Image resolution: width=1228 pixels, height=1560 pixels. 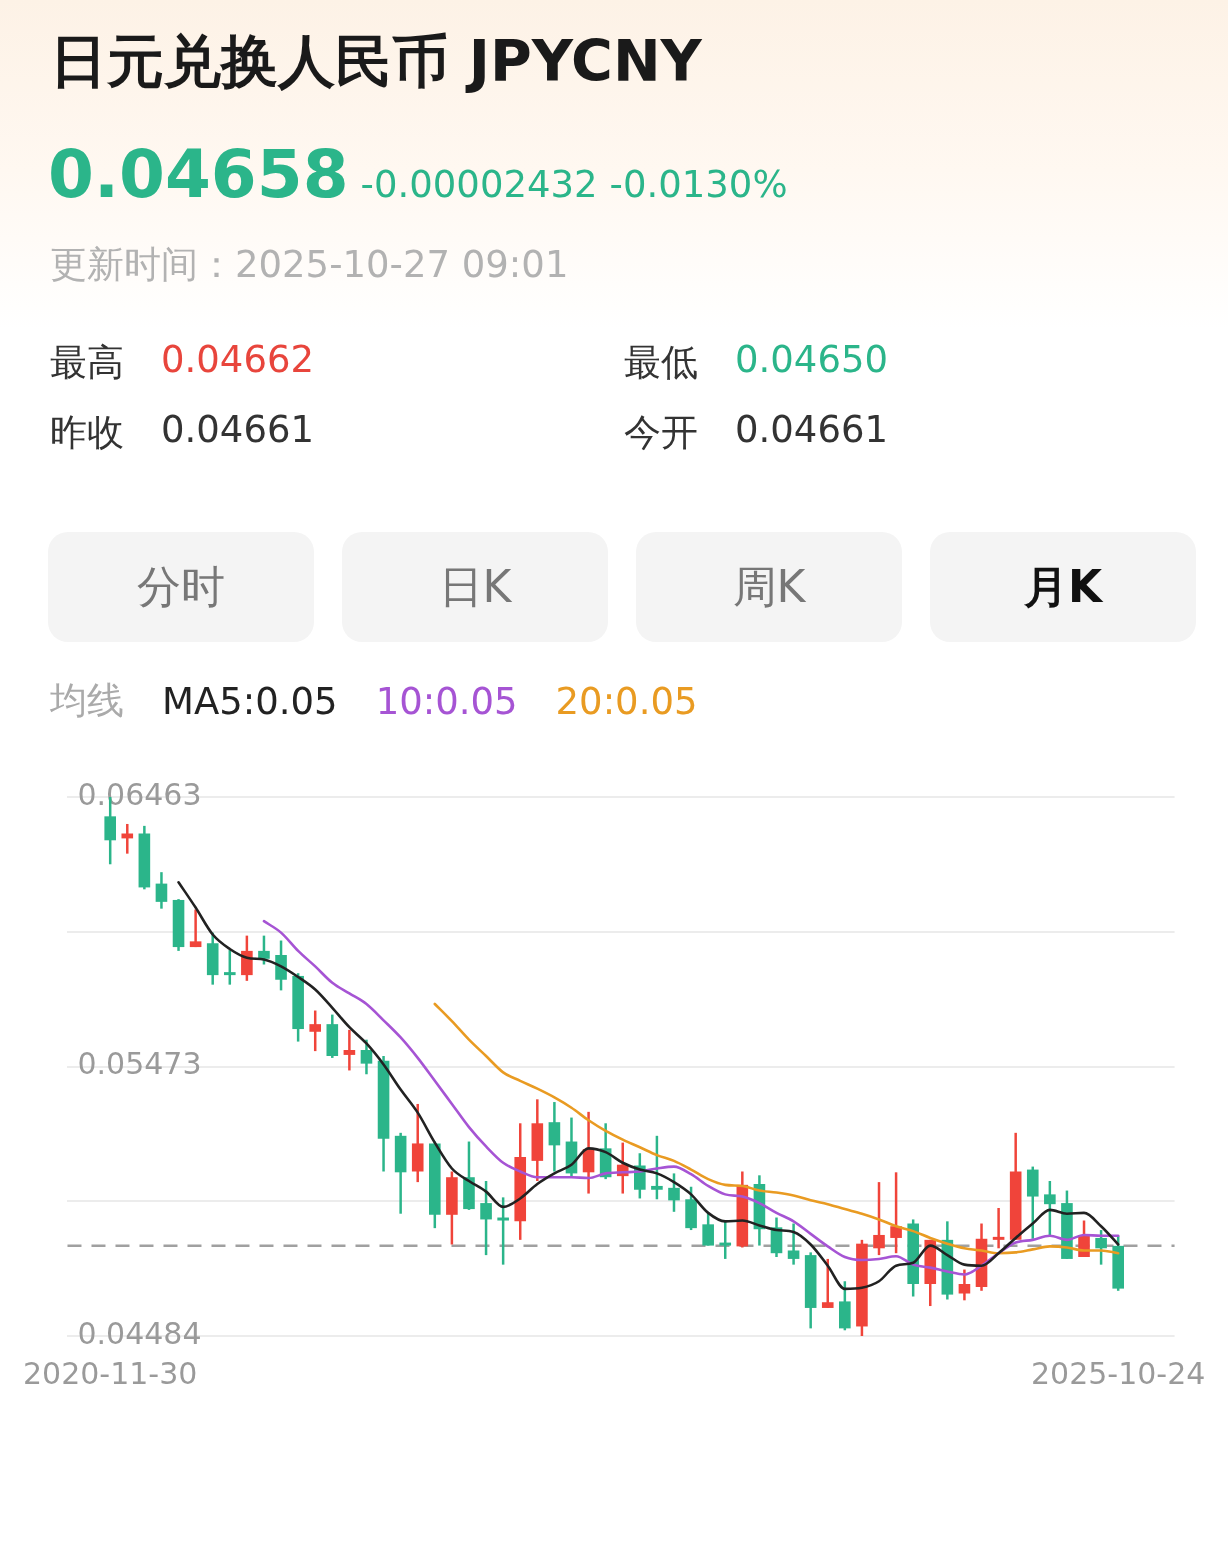 What do you see at coordinates (479, 184) in the screenshot?
I see `text: -0.00002432` at bounding box center [479, 184].